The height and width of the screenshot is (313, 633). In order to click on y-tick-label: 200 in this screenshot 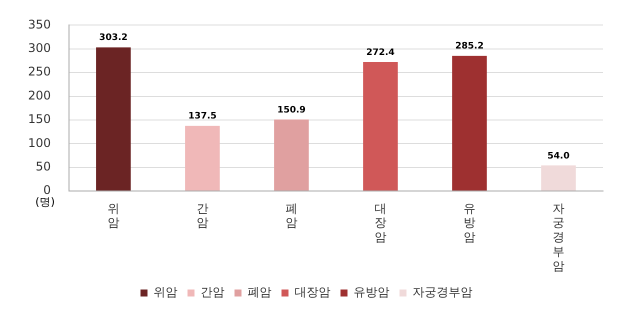, I will do `click(39, 95)`.